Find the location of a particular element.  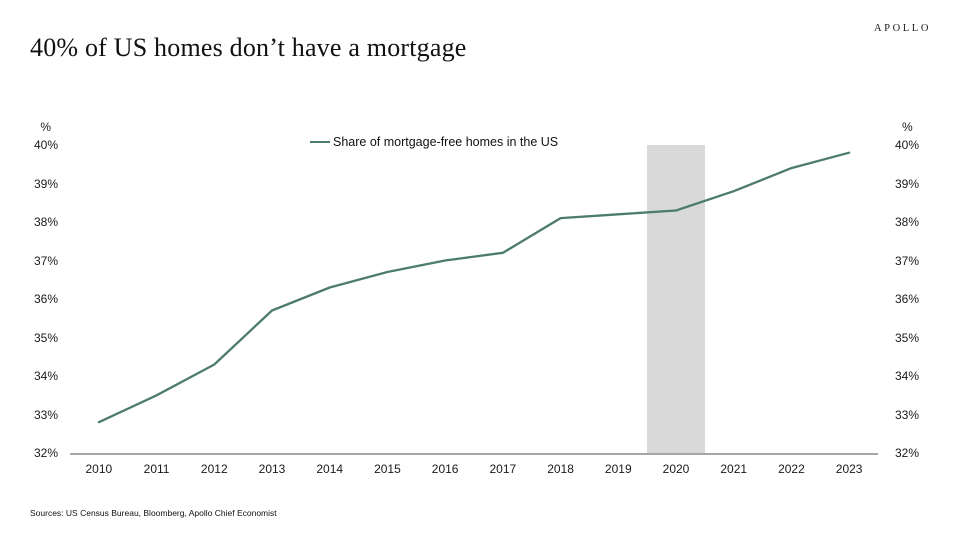

x-tick-label: 2020 is located at coordinates (676, 469).